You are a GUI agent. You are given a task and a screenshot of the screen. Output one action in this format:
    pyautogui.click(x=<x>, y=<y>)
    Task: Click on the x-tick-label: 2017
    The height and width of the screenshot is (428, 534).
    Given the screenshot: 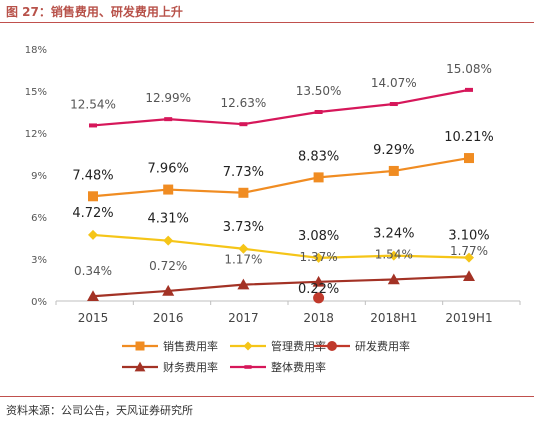 What is the action you would take?
    pyautogui.click(x=243, y=318)
    